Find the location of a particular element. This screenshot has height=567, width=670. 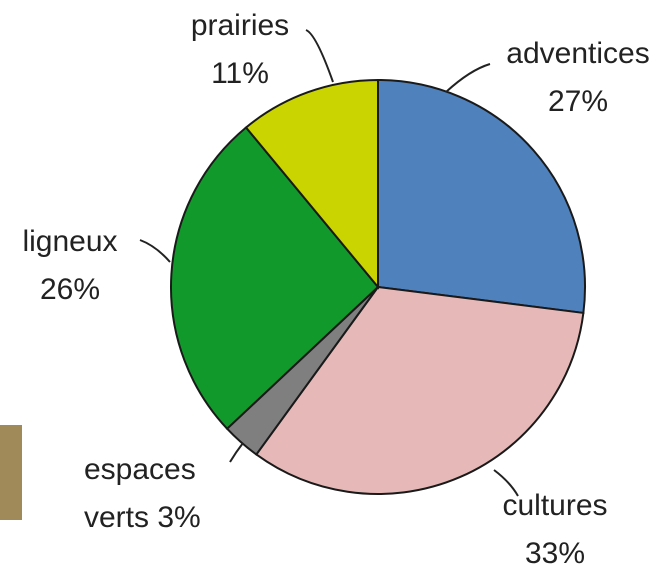

slice-label: ligneux 26% is located at coordinates (70, 266).